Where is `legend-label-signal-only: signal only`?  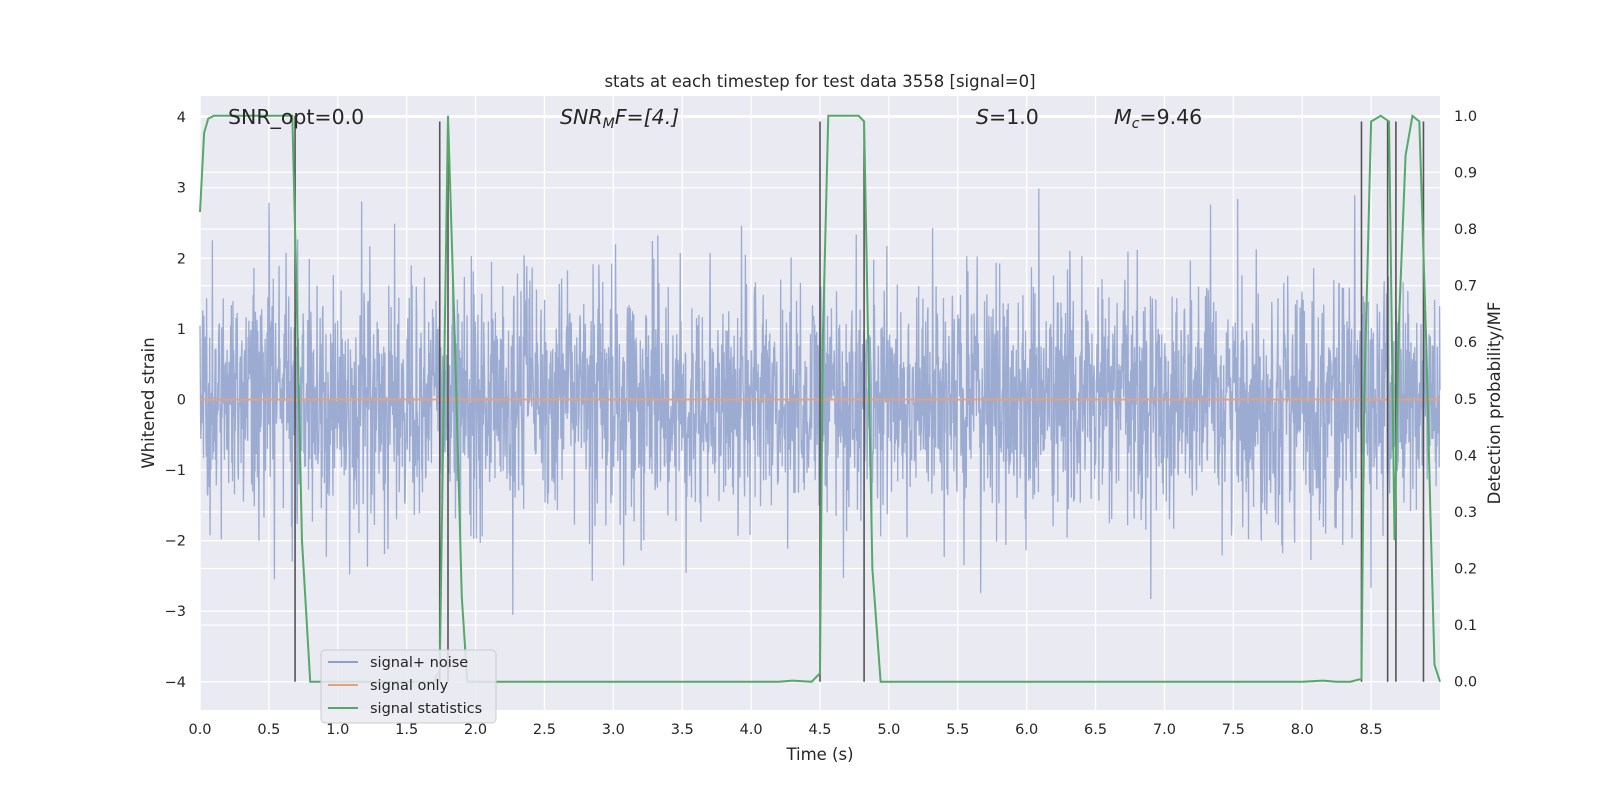
legend-label-signal-only: signal only is located at coordinates (409, 686).